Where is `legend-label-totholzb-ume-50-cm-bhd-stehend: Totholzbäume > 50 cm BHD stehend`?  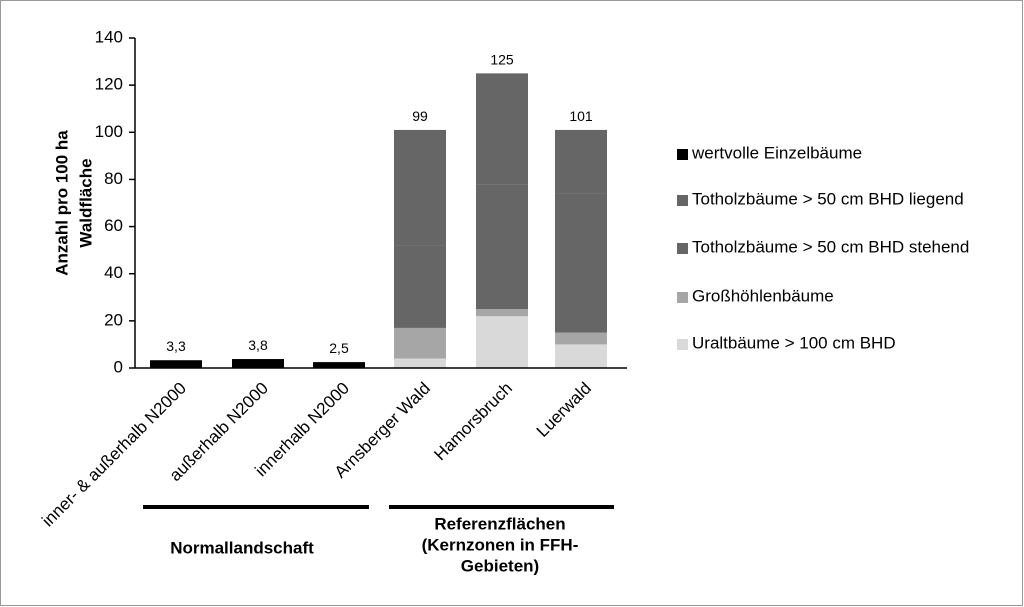 legend-label-totholzb-ume-50-cm-bhd-stehend: Totholzbäume > 50 cm BHD stehend is located at coordinates (830, 246).